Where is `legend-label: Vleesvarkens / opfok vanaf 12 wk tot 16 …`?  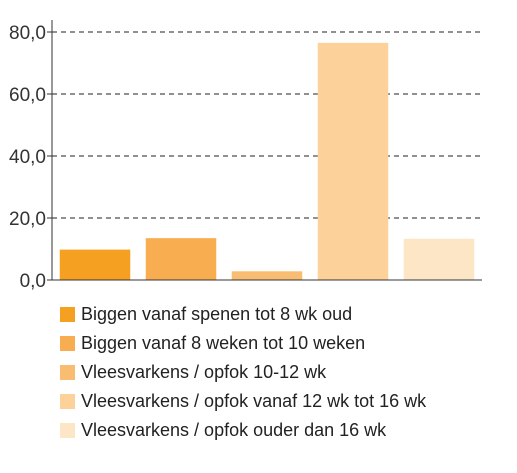
legend-label: Vleesvarkens / opfok vanaf 12 wk tot 16 … is located at coordinates (254, 401).